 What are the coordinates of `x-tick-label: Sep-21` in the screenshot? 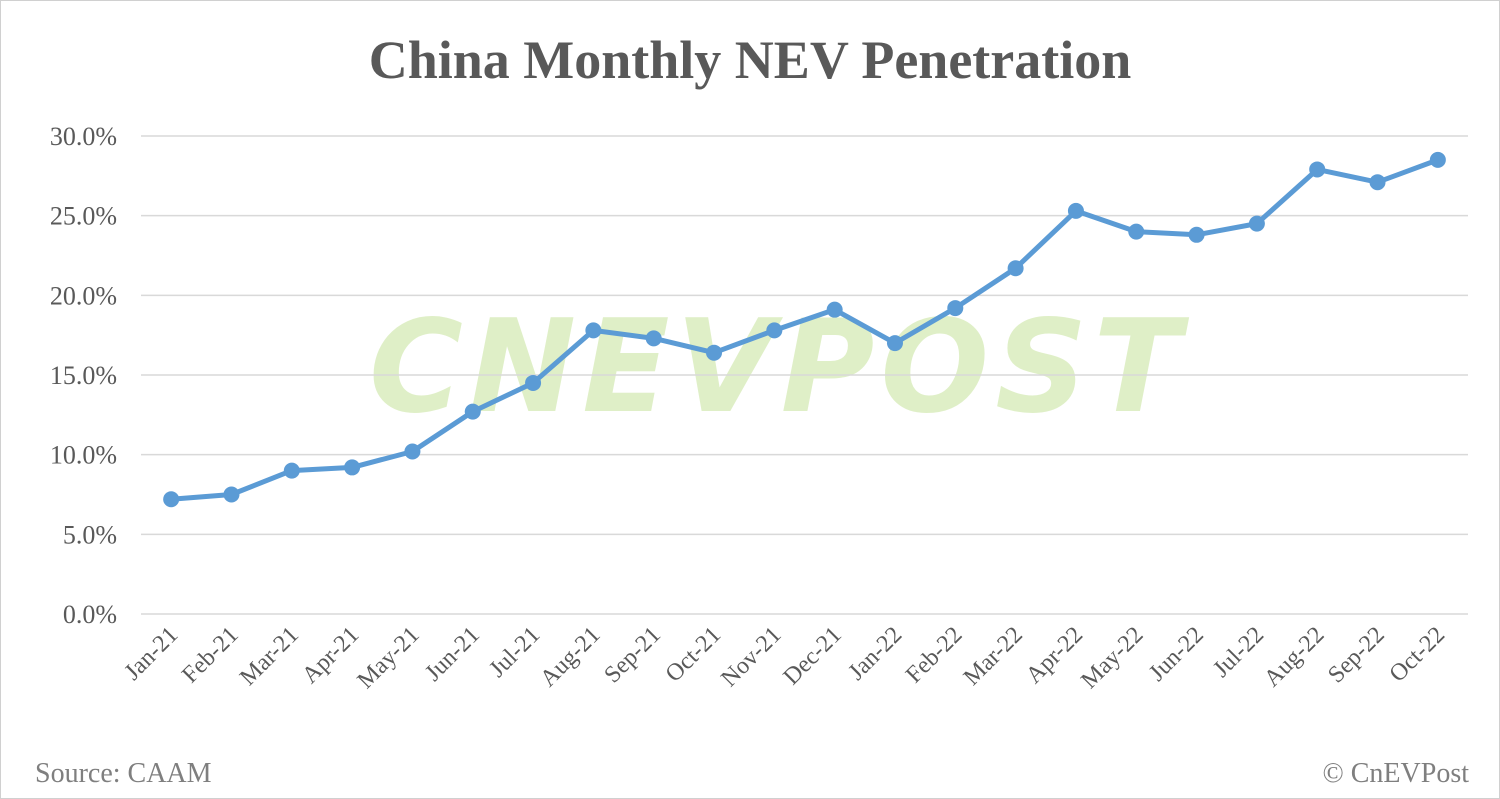 It's located at (632, 655).